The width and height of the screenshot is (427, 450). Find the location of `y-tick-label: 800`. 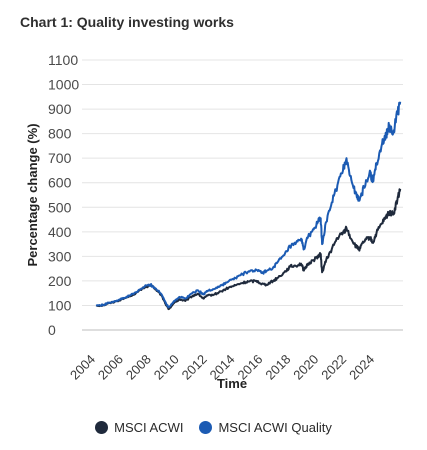

y-tick-label: 800 is located at coordinates (60, 134).